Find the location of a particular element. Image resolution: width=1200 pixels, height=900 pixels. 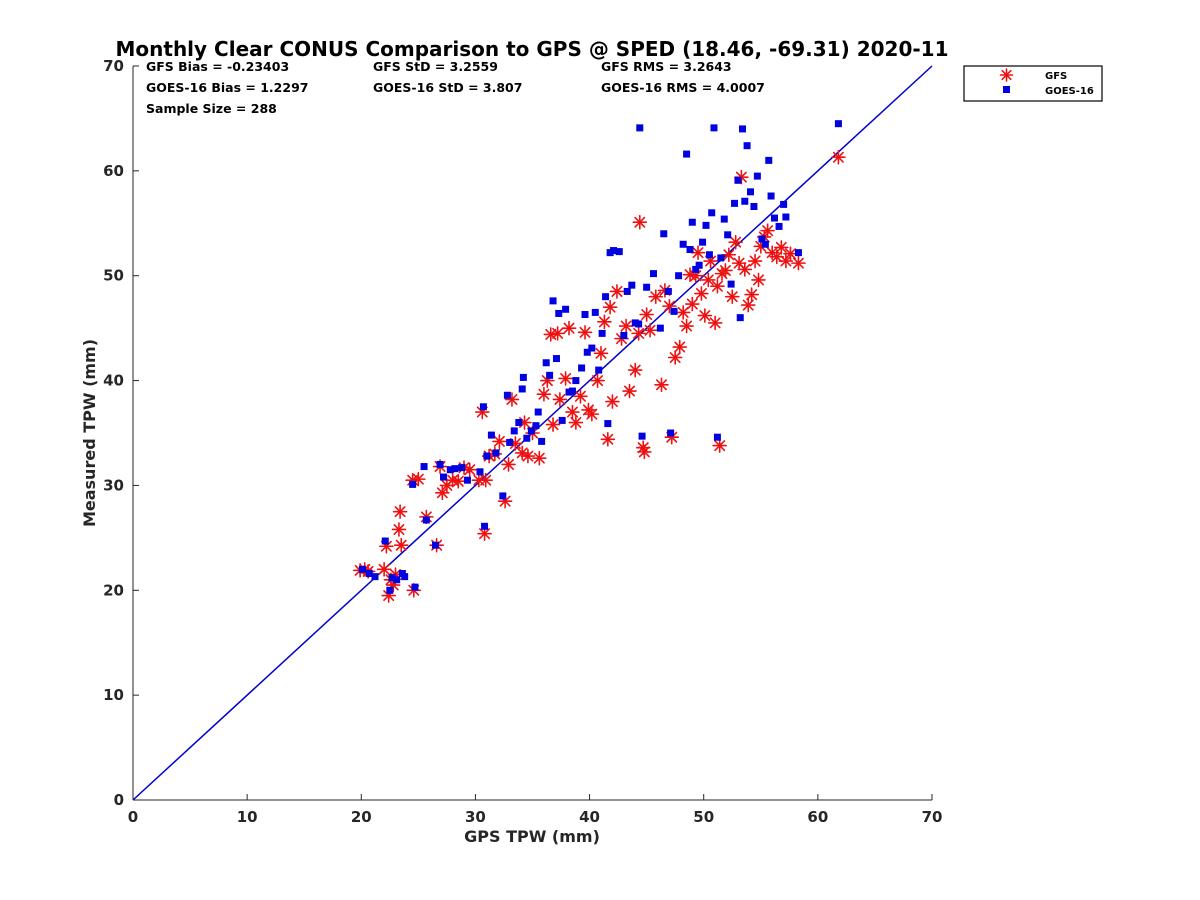

y-tick-label: 70 is located at coordinates (113, 66).